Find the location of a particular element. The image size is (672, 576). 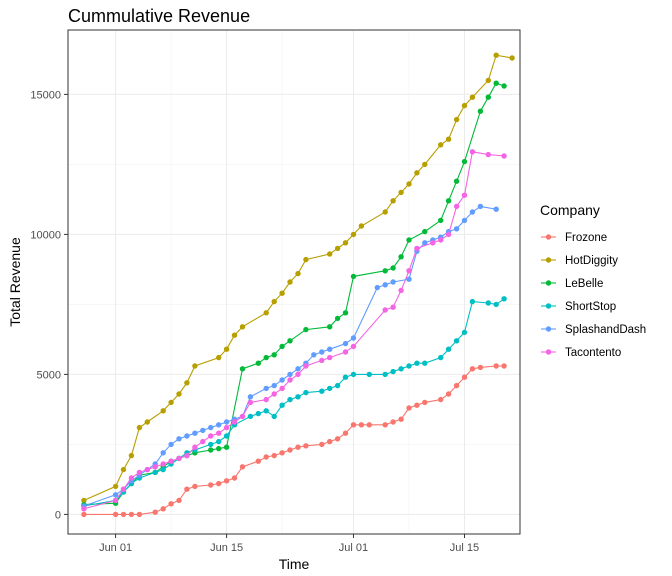

y-tick-label: 10000 is located at coordinates (45, 235).